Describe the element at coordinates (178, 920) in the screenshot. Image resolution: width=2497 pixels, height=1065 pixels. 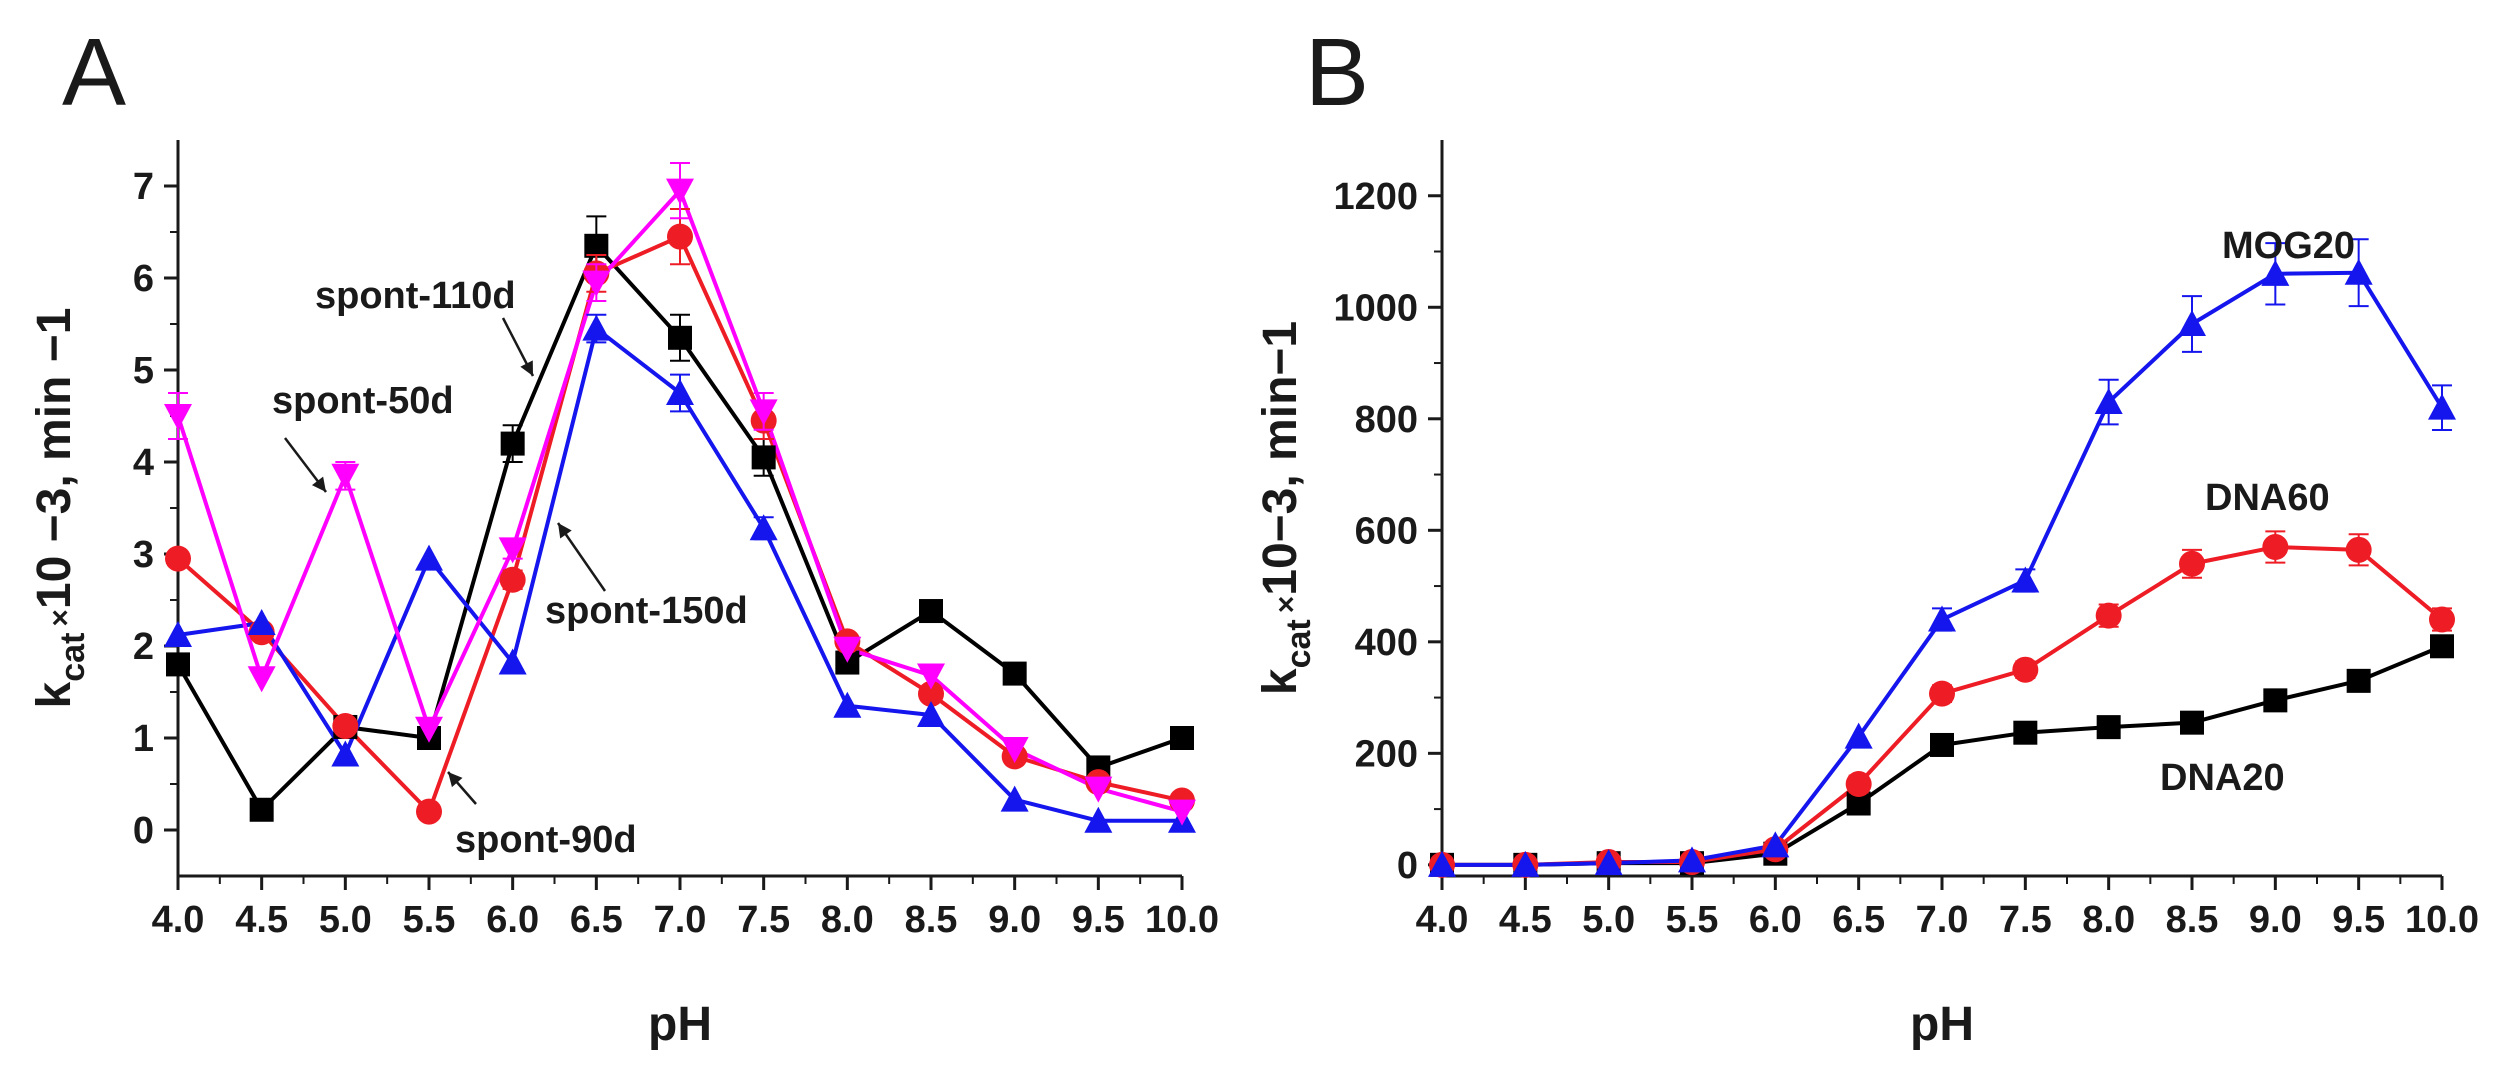
I see `x-tick-label: 4.0` at that location.